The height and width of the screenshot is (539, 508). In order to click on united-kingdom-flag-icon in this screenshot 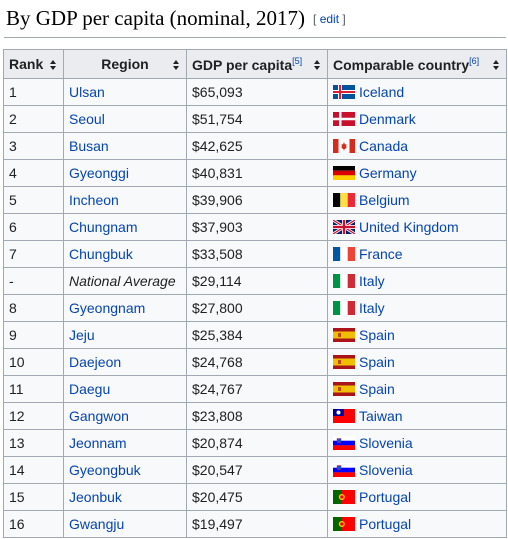, I will do `click(344, 227)`.